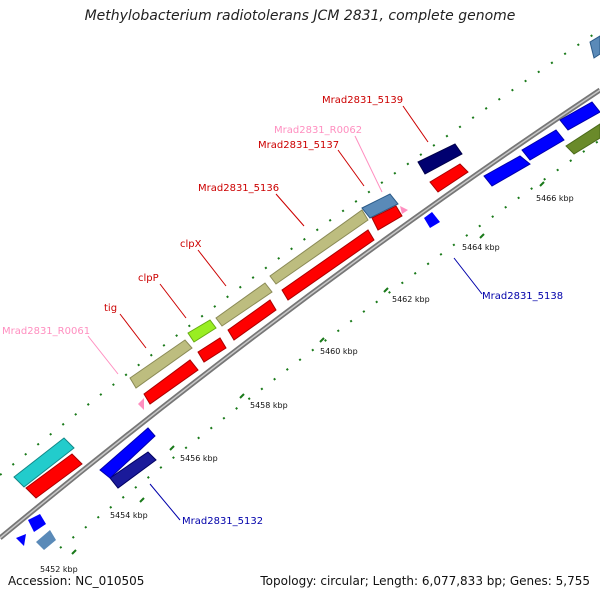 Image resolution: width=600 pixels, height=600 pixels. What do you see at coordinates (46, 331) in the screenshot?
I see `gene-label-mrad2831-r0061: Mrad2831_R0061` at bounding box center [46, 331].